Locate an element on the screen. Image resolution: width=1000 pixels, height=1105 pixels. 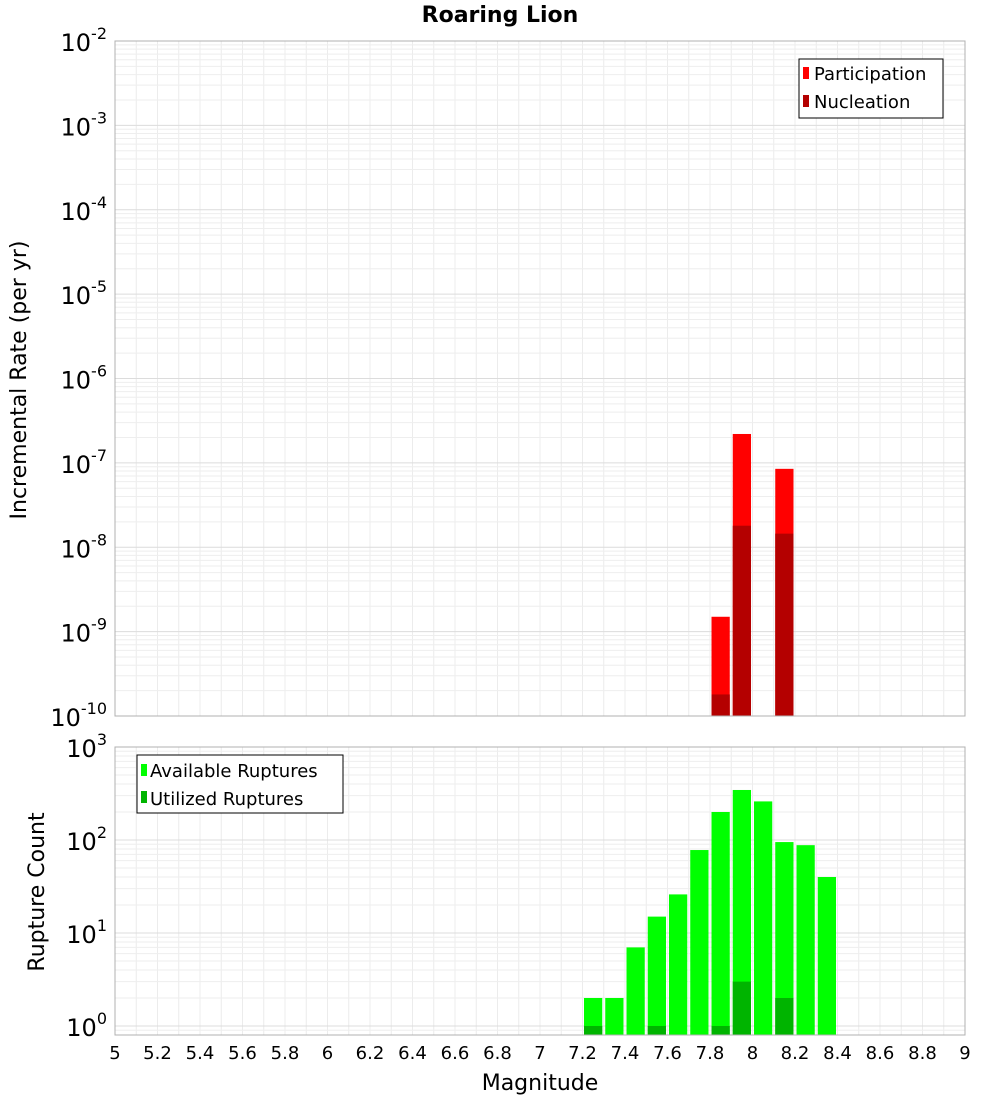
top-legend-box is located at coordinates (871, 88).